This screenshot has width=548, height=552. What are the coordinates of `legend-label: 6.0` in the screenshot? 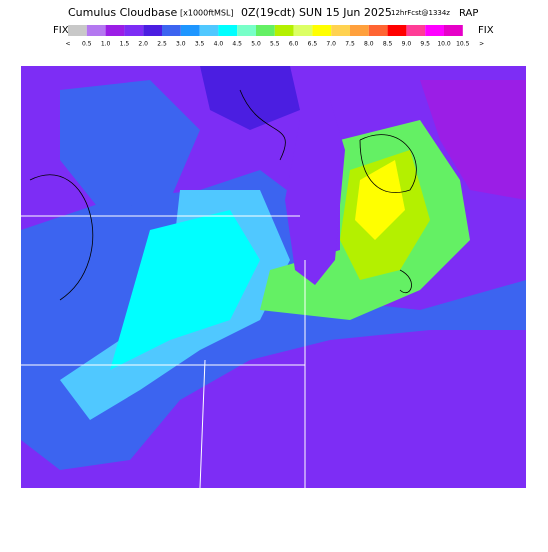 It's located at (294, 44).